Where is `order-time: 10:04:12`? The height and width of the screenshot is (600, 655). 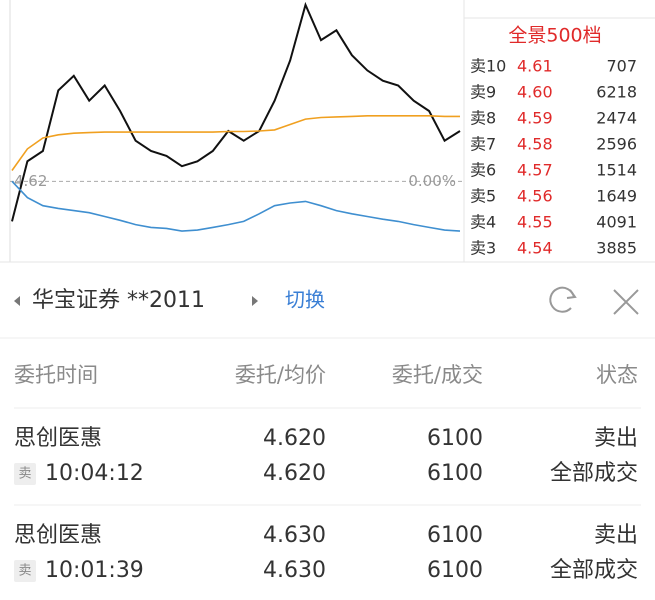 order-time: 10:04:12 is located at coordinates (94, 473).